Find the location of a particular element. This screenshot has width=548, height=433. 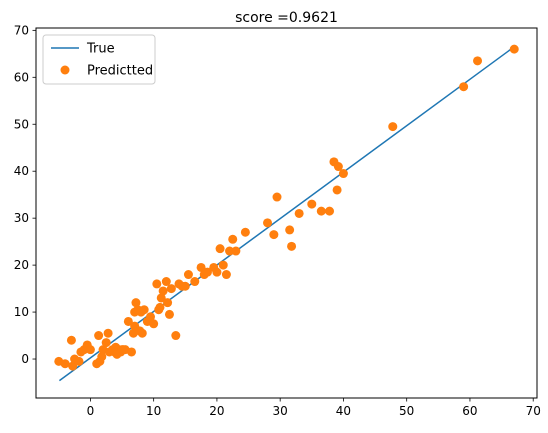

x-tick-label: 20 is located at coordinates (216, 411).